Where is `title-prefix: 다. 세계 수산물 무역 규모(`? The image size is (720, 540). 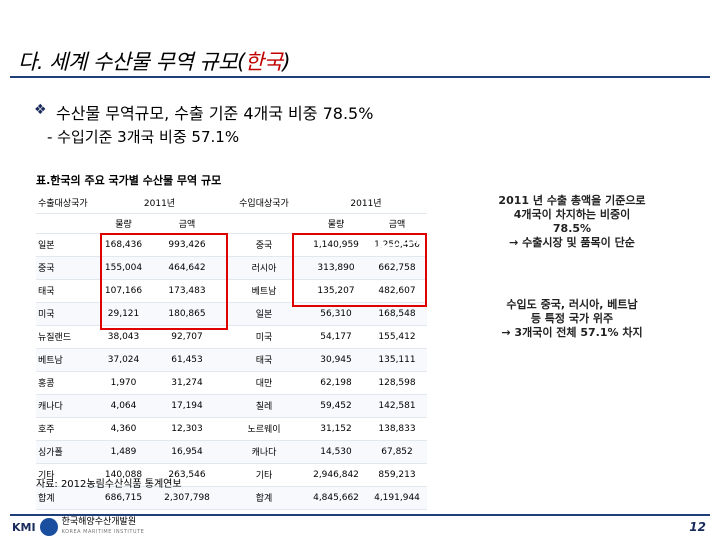
title-prefix: 다. 세계 수산물 무역 규모( is located at coordinates (131, 62).